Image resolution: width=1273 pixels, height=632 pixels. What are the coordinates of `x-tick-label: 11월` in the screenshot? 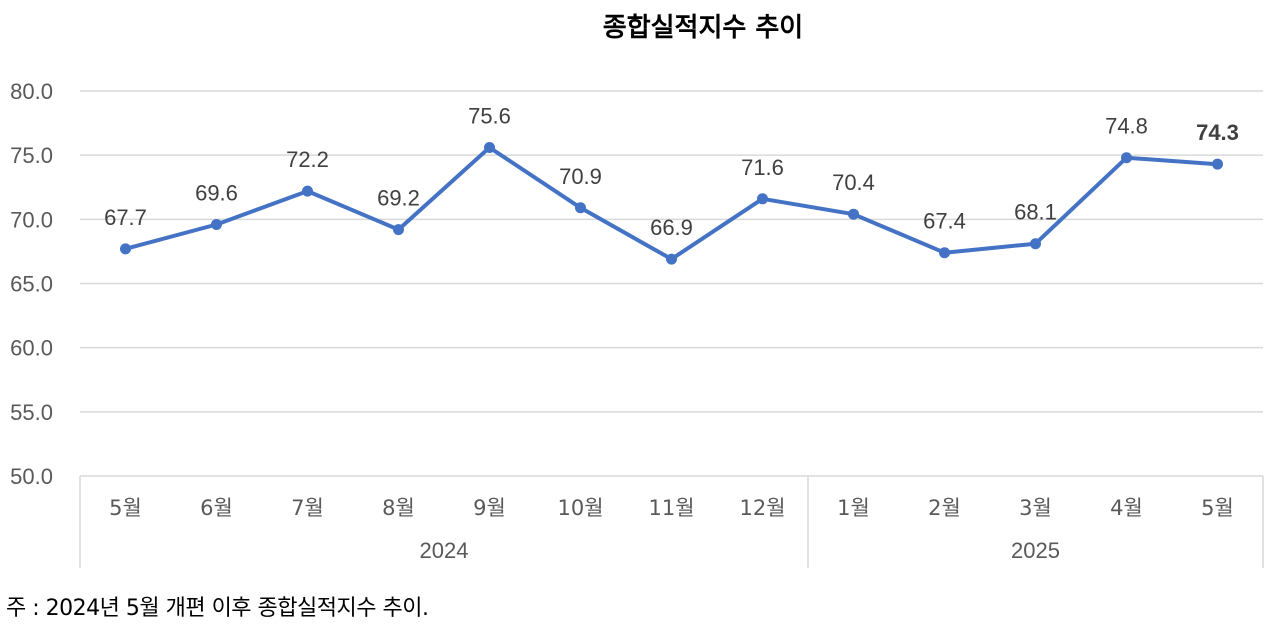 It's located at (671, 508).